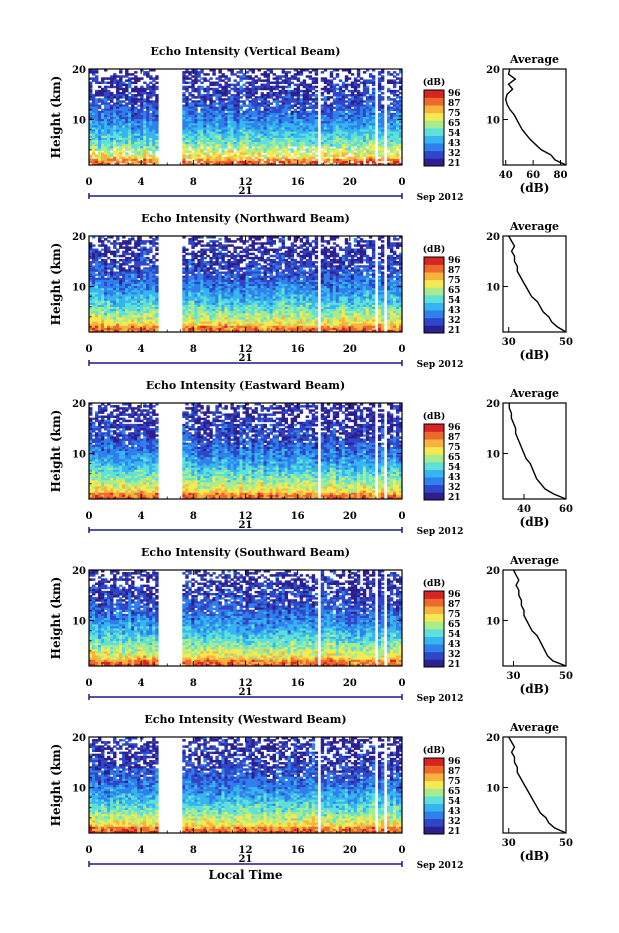  What do you see at coordinates (534, 117) in the screenshot?
I see `average-frame` at bounding box center [534, 117].